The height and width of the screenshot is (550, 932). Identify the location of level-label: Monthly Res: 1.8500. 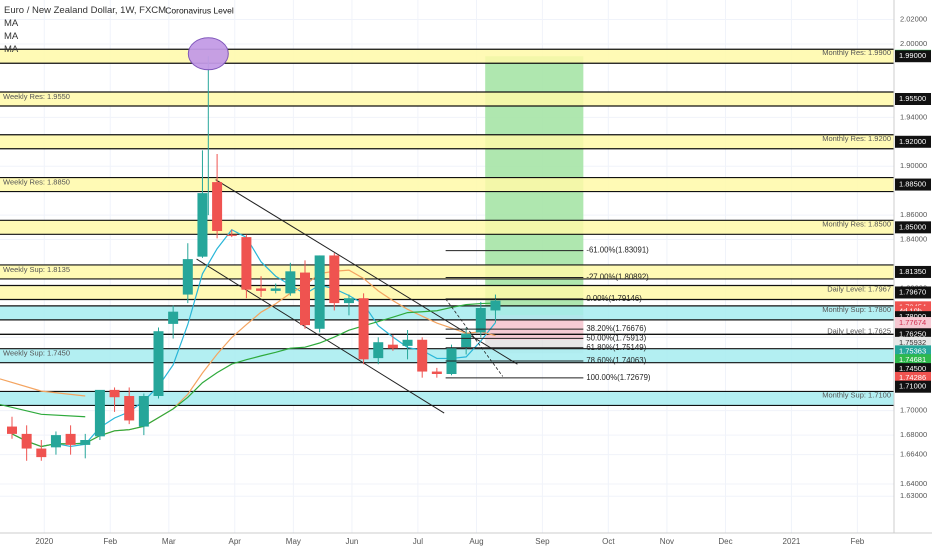
(856, 223).